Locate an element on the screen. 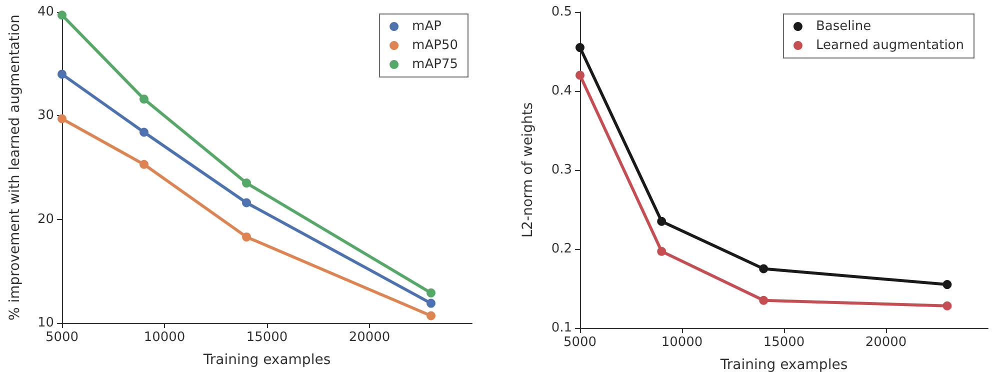 The height and width of the screenshot is (379, 996). y-tick-label: 0.3 is located at coordinates (561, 170).